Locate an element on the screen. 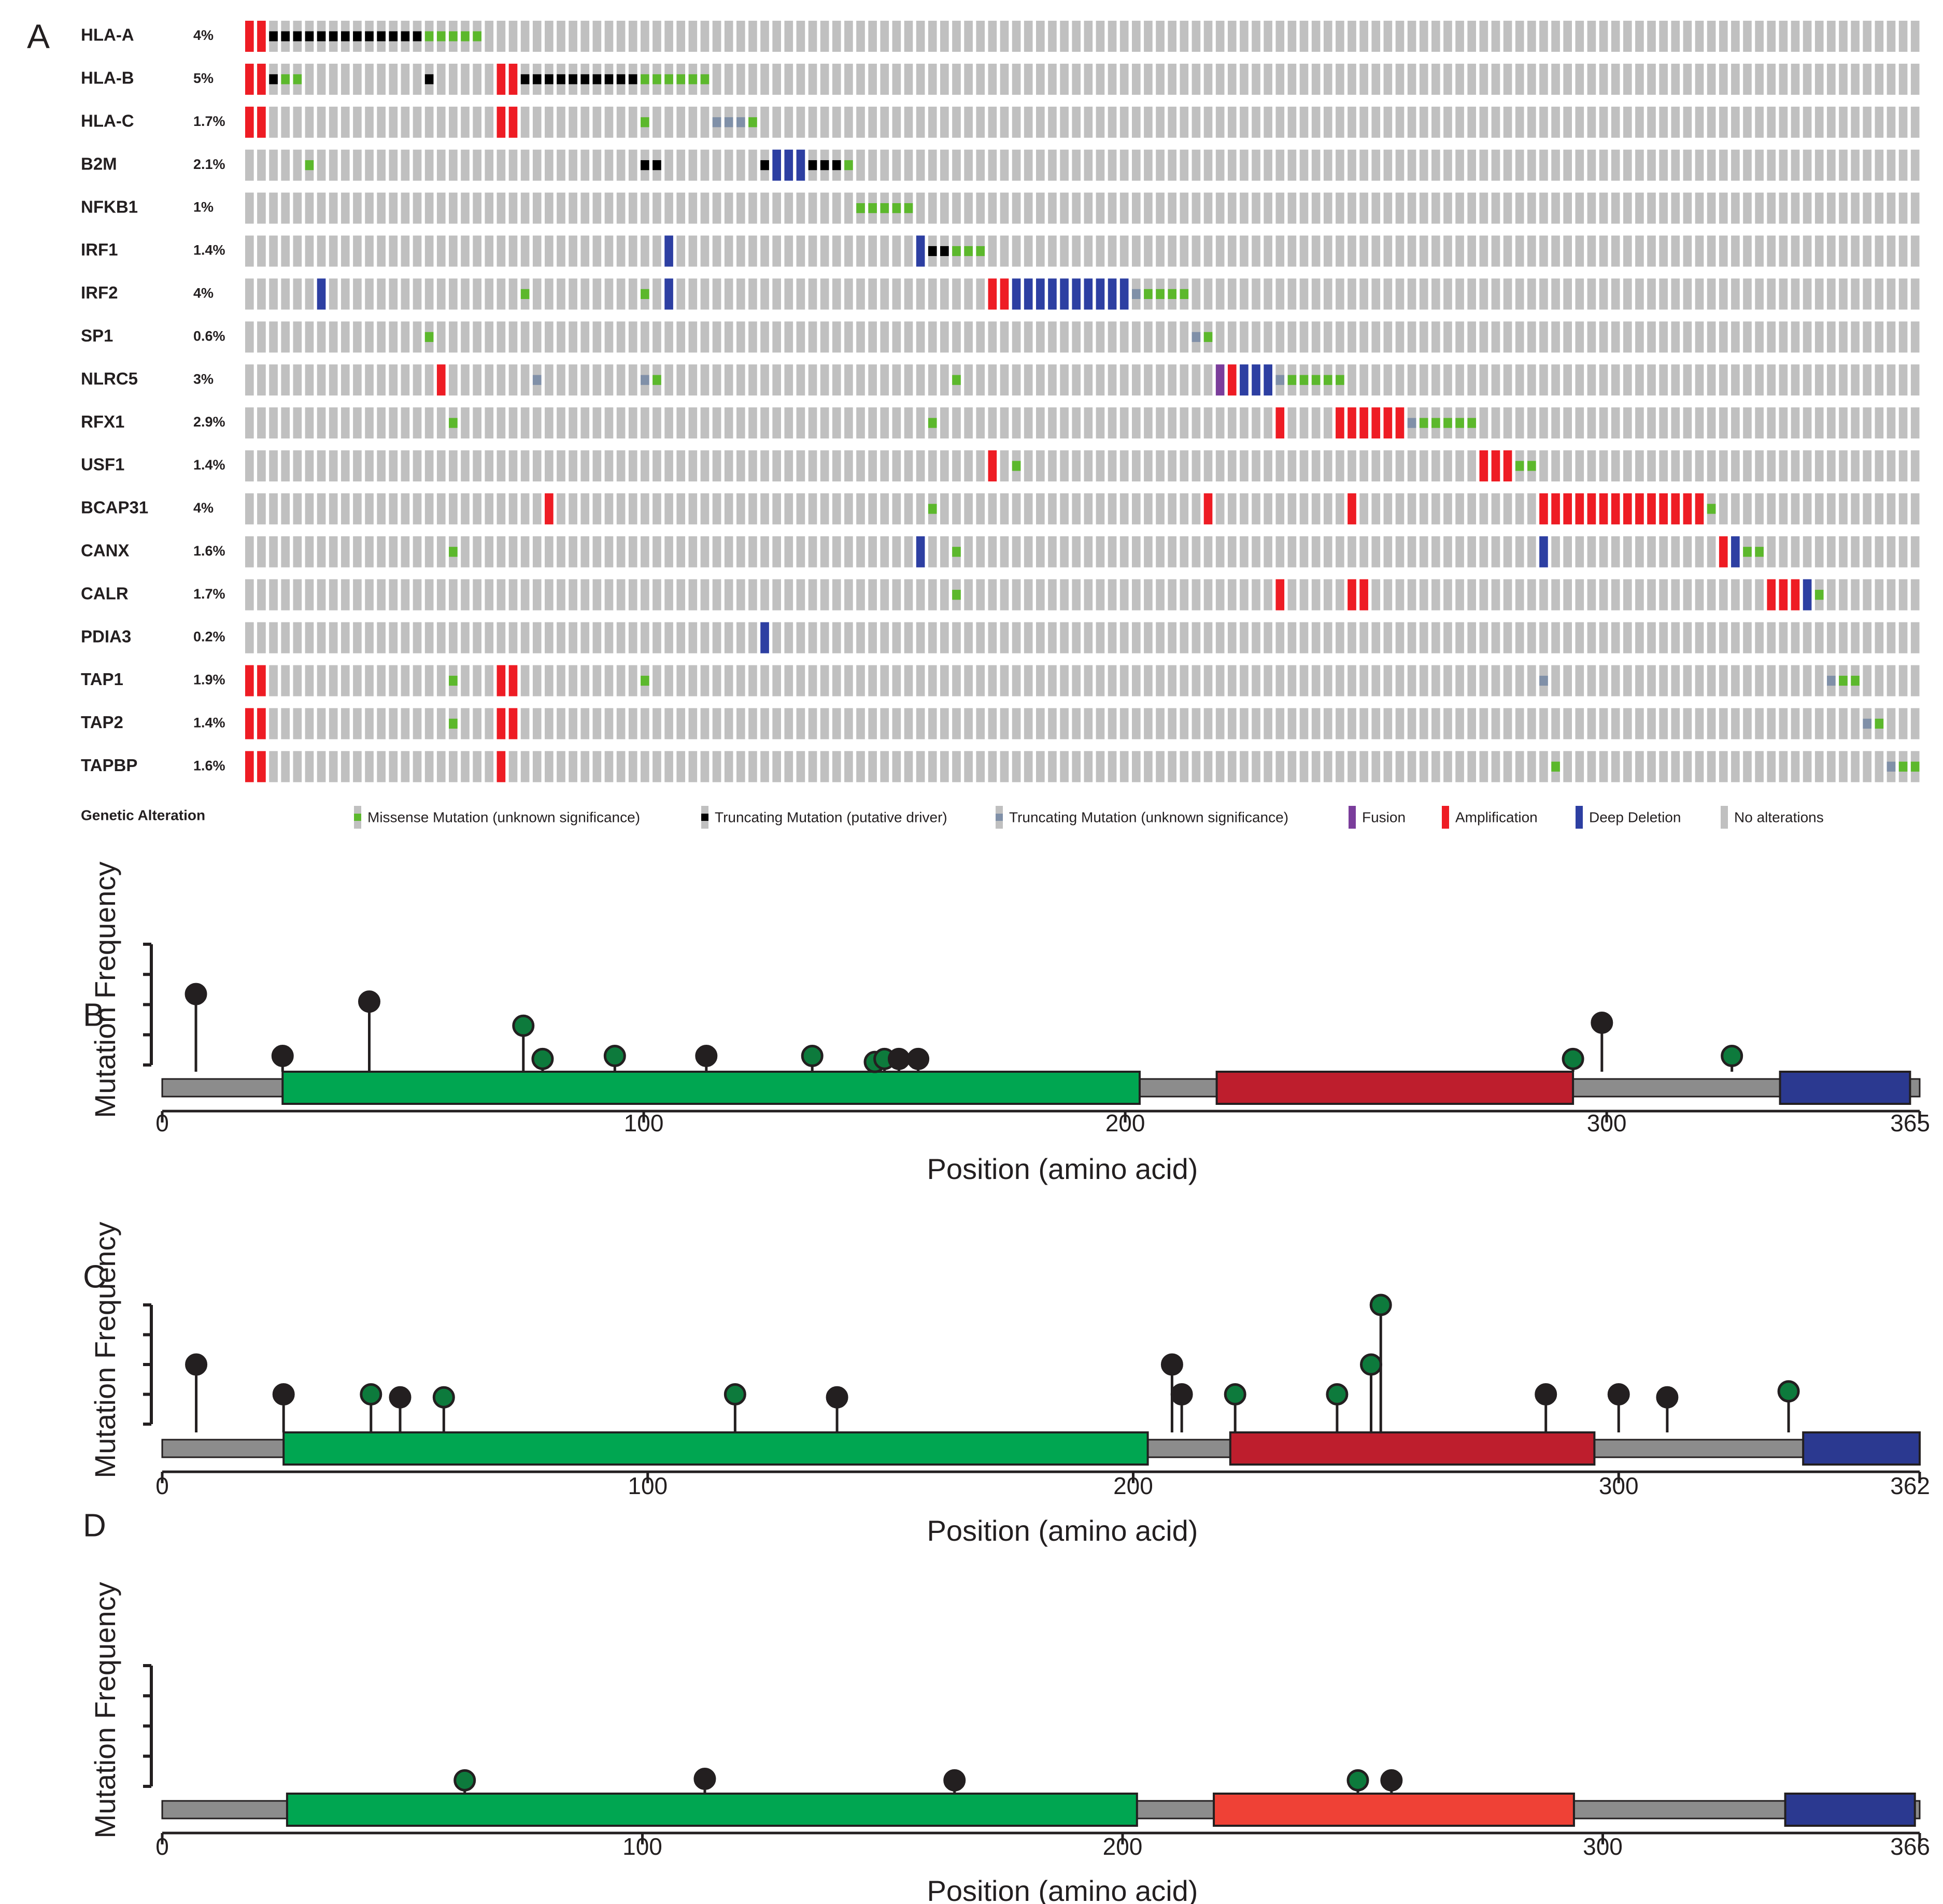 Image resolution: width=1943 pixels, height=1904 pixels. cell-trunc_unknown is located at coordinates (1831, 681).